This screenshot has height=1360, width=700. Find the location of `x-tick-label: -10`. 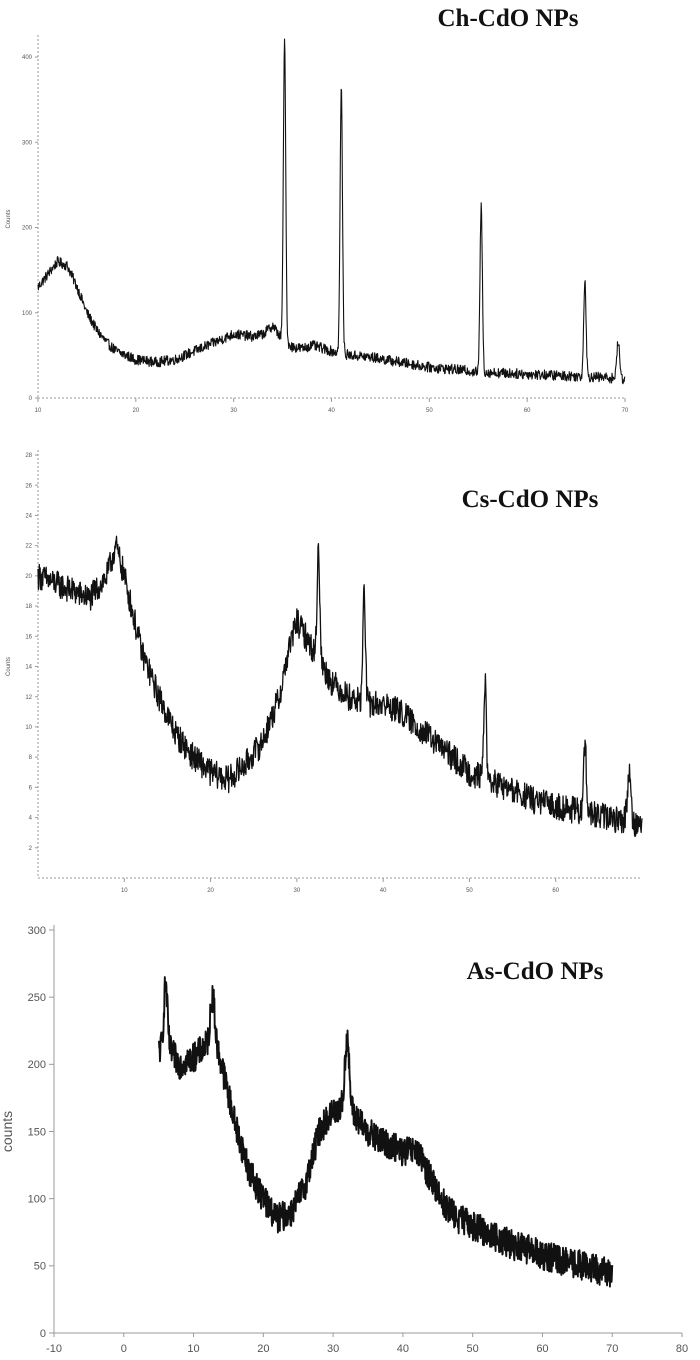

x-tick-label: -10 is located at coordinates (54, 1349).